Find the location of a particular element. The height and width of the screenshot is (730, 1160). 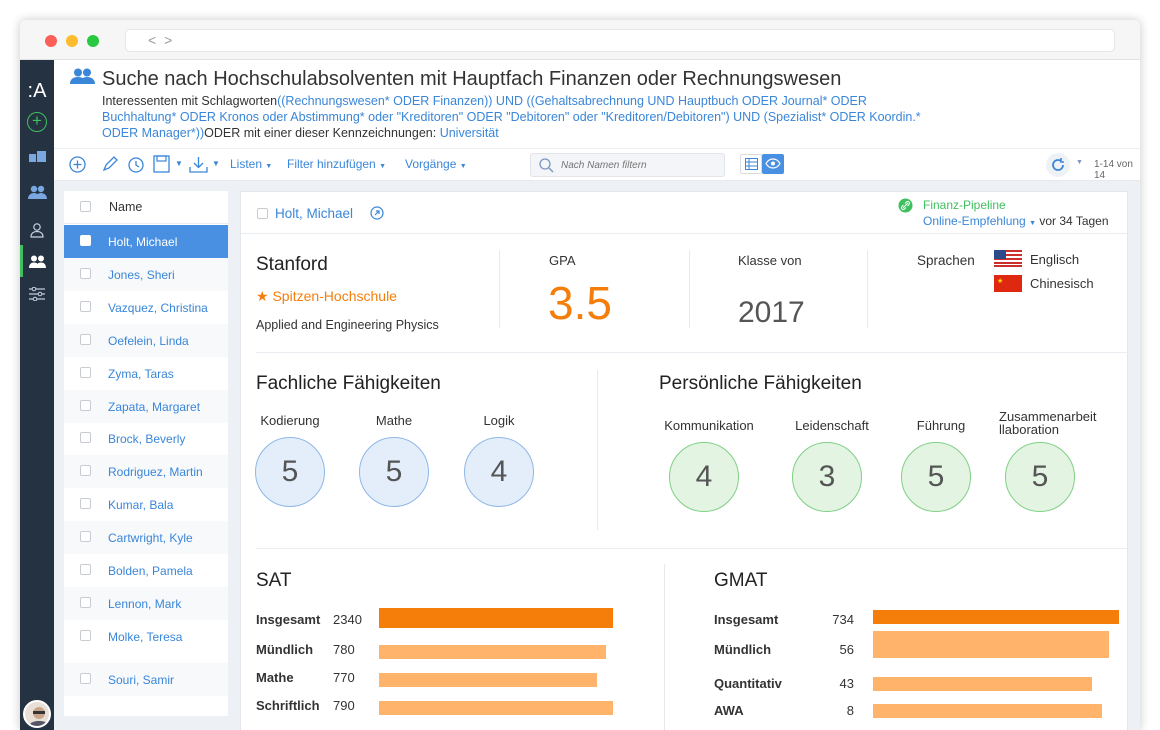

download-icon is located at coordinates (198, 164).